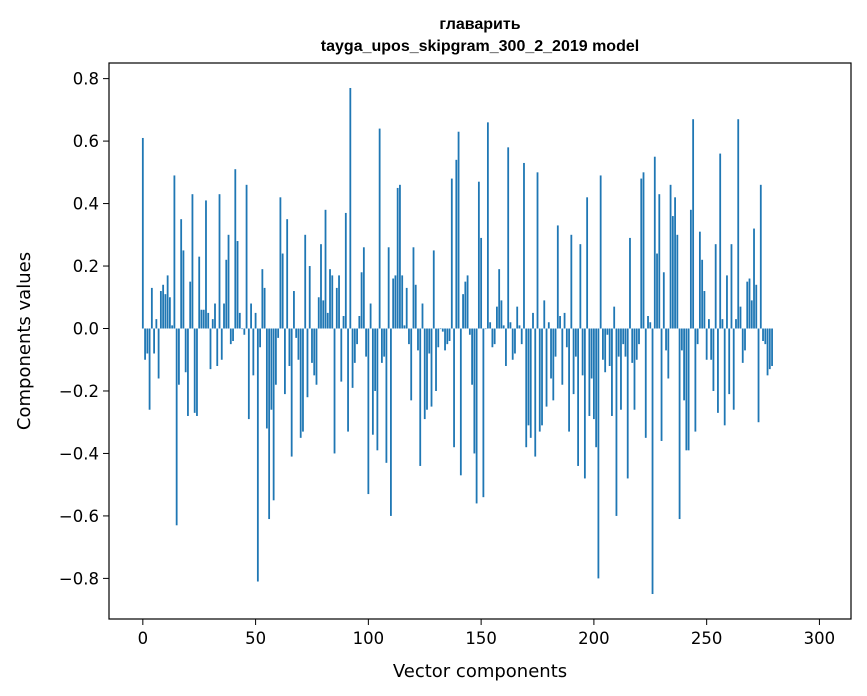  What do you see at coordinates (594, 638) in the screenshot?
I see `x-tick-label: 200` at bounding box center [594, 638].